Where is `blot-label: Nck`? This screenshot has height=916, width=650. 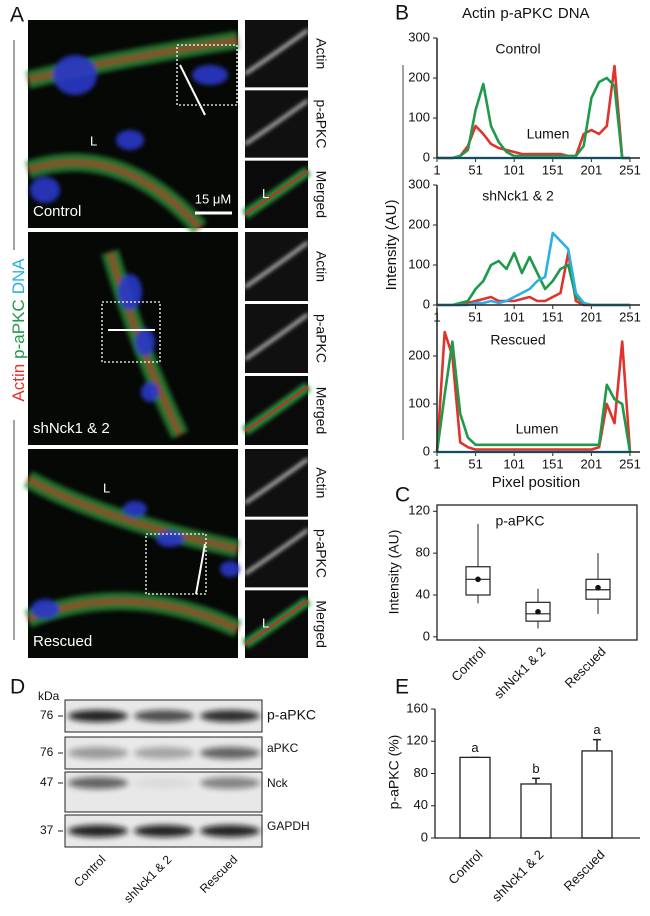 blot-label: Nck is located at coordinates (278, 783).